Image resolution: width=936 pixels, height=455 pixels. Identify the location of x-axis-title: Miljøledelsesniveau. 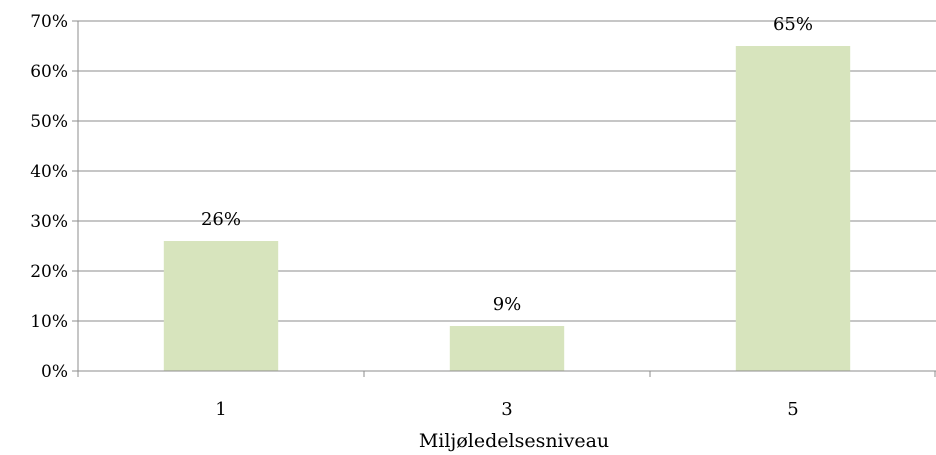
(514, 441).